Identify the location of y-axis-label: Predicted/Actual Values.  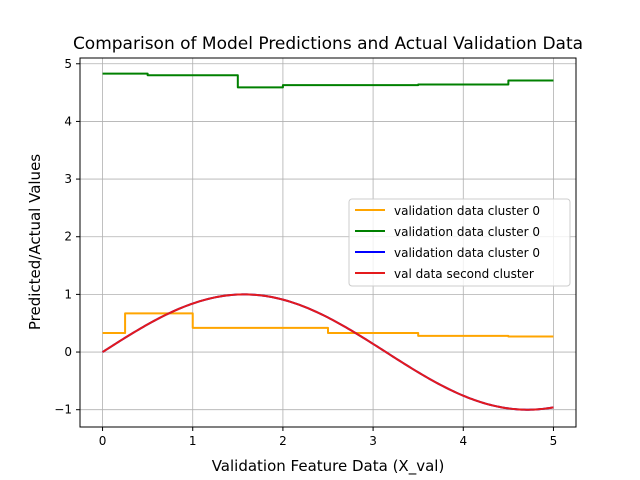
(35, 242).